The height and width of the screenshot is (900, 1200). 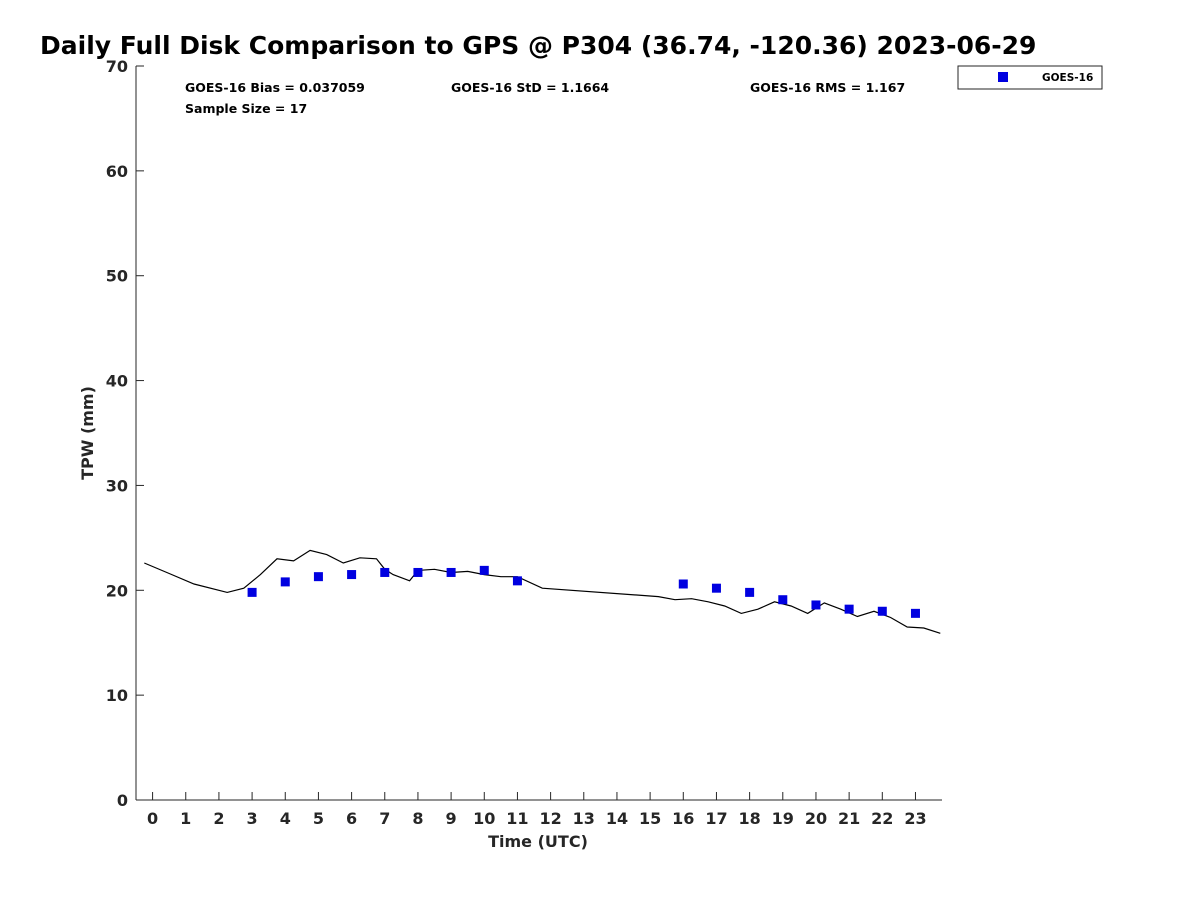 I want to click on x-tick-label: 9, so click(x=451, y=818).